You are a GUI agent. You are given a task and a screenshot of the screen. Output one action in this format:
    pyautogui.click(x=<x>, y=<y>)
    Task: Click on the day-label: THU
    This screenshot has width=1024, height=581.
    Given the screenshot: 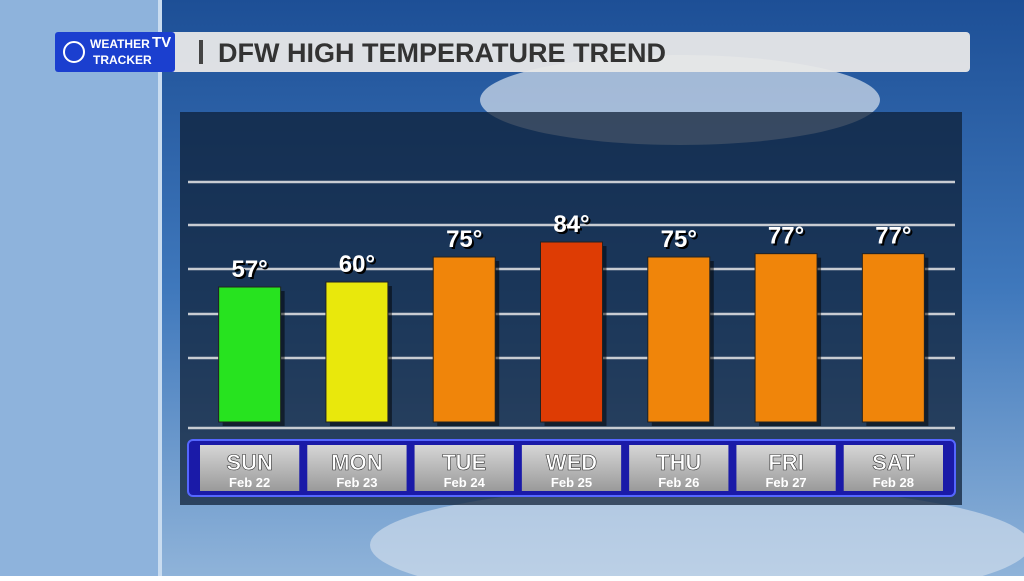 What is the action you would take?
    pyautogui.click(x=678, y=462)
    